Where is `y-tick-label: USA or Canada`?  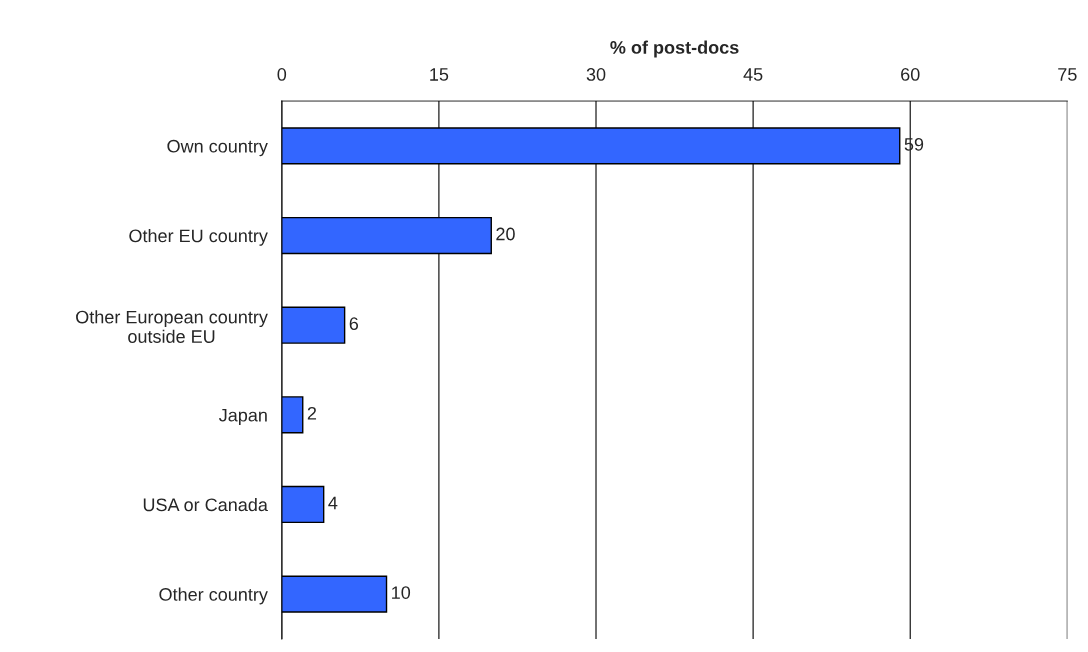 y-tick-label: USA or Canada is located at coordinates (205, 504).